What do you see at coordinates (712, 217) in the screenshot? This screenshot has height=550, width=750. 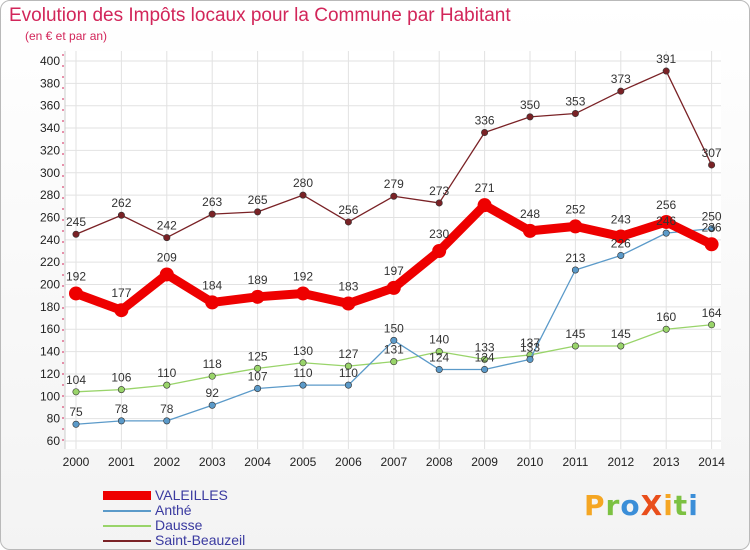 I see `data-label: 250` at bounding box center [712, 217].